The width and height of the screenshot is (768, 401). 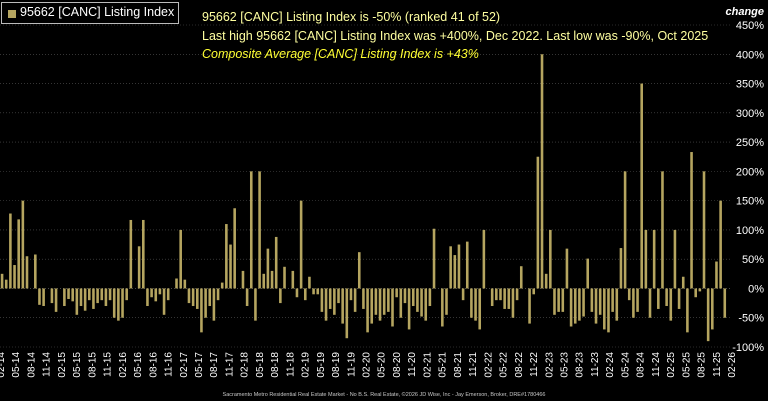 I want to click on x-tick-label: 05-15, so click(x=77, y=365).